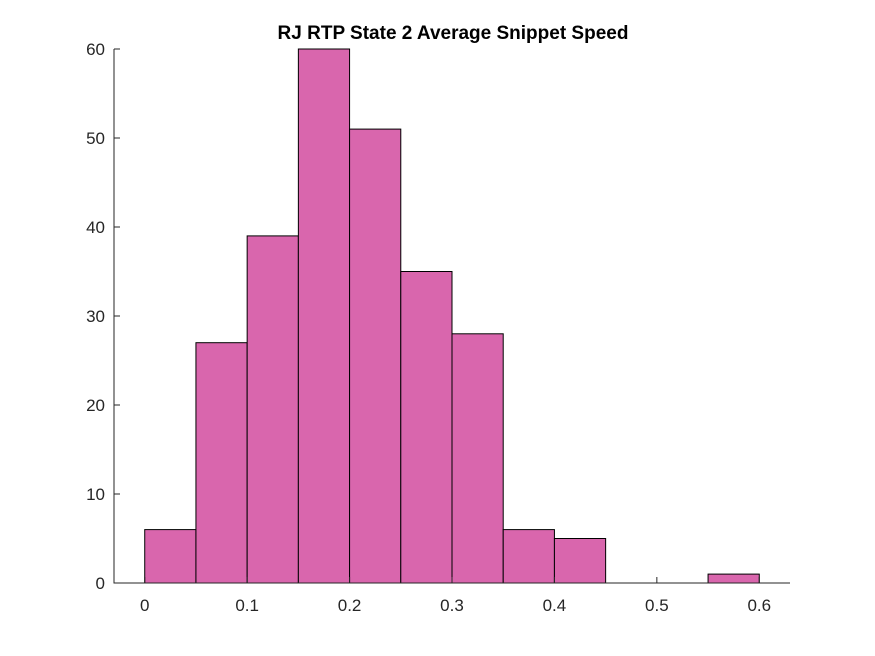  Describe the element at coordinates (95, 316) in the screenshot. I see `y-tick-label: 30` at that location.